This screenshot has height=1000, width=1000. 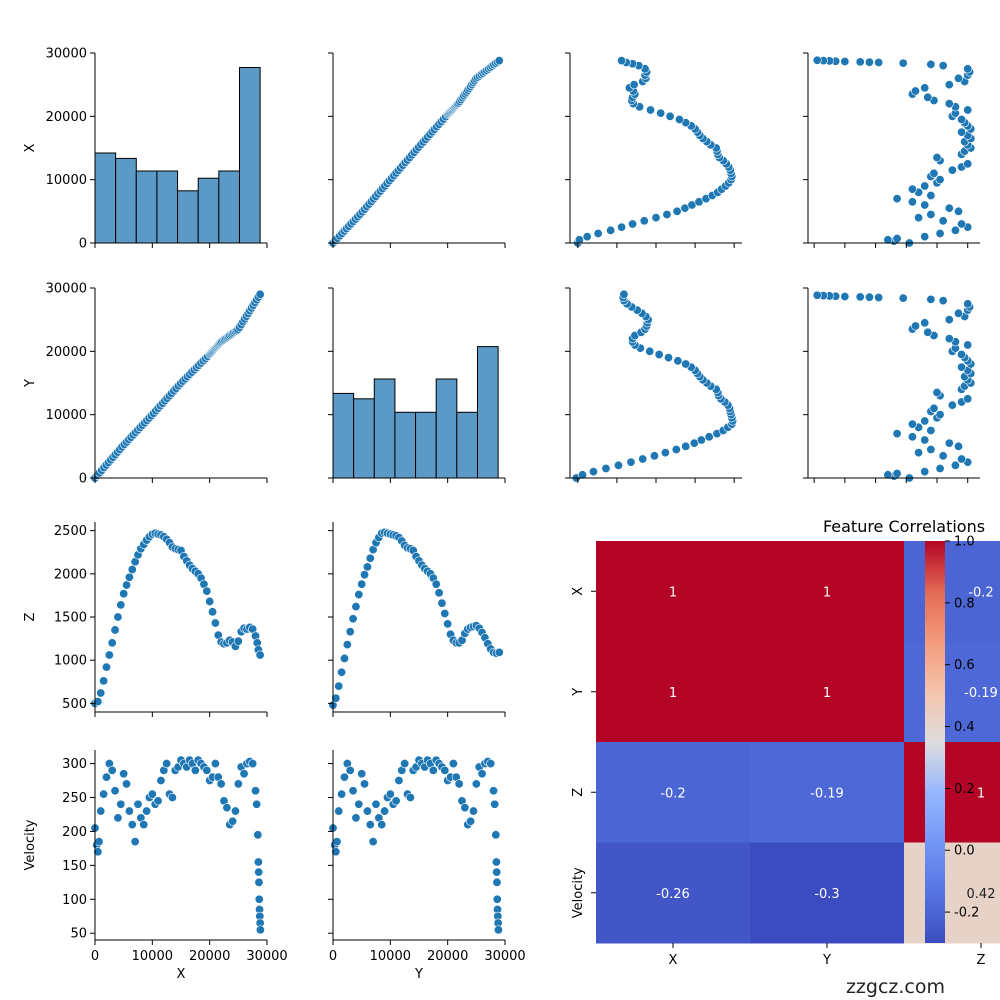 What do you see at coordinates (418, 974) in the screenshot?
I see `x-axis-label: Y` at bounding box center [418, 974].